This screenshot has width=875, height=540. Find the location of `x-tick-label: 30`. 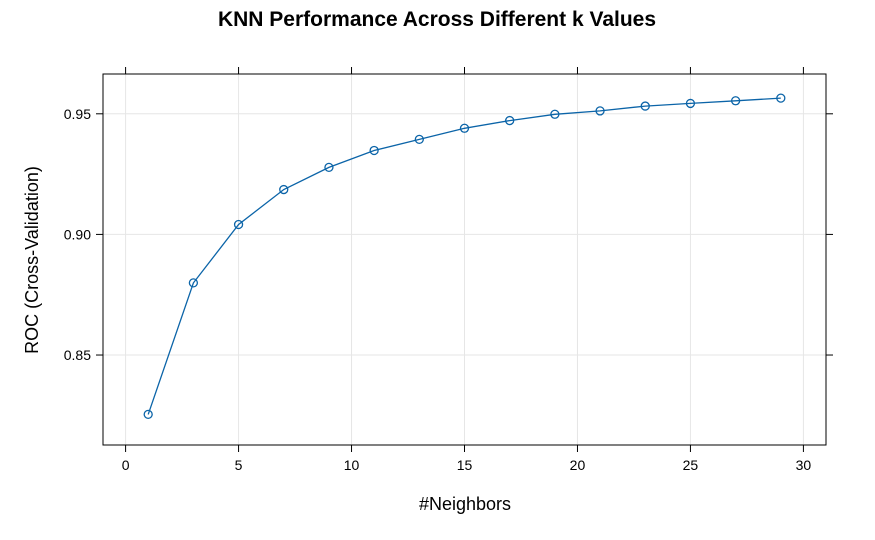

x-tick-label: 30 is located at coordinates (804, 465).